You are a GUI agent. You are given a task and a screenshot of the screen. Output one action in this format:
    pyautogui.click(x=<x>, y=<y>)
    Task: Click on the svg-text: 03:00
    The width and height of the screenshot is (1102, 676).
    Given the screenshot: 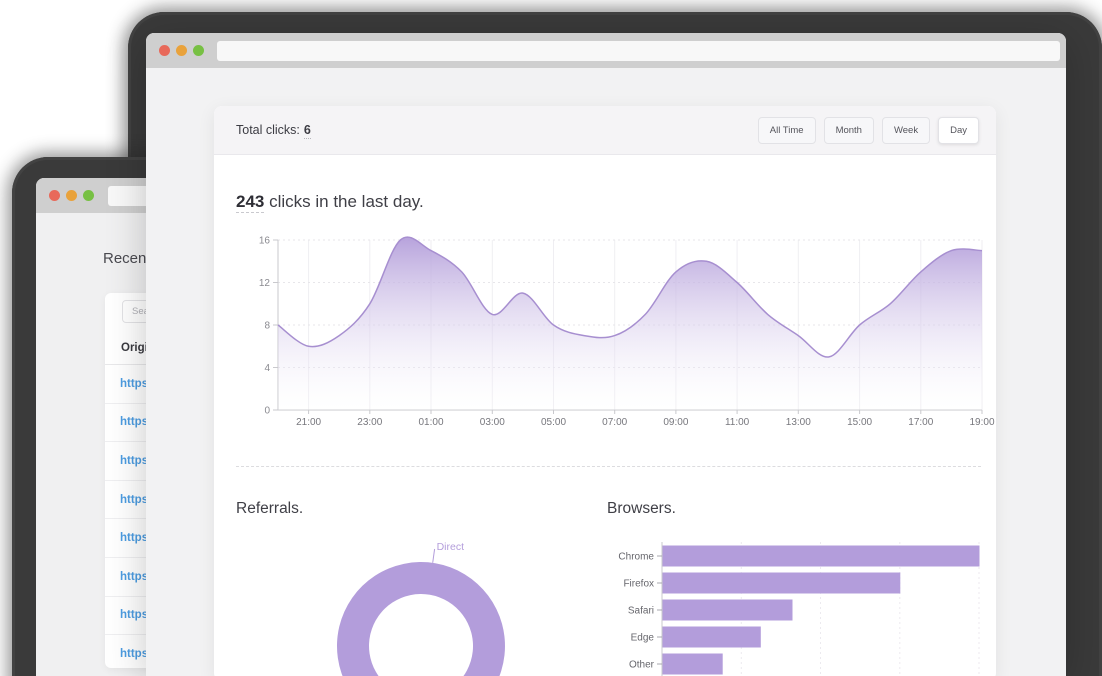 What is the action you would take?
    pyautogui.click(x=492, y=422)
    